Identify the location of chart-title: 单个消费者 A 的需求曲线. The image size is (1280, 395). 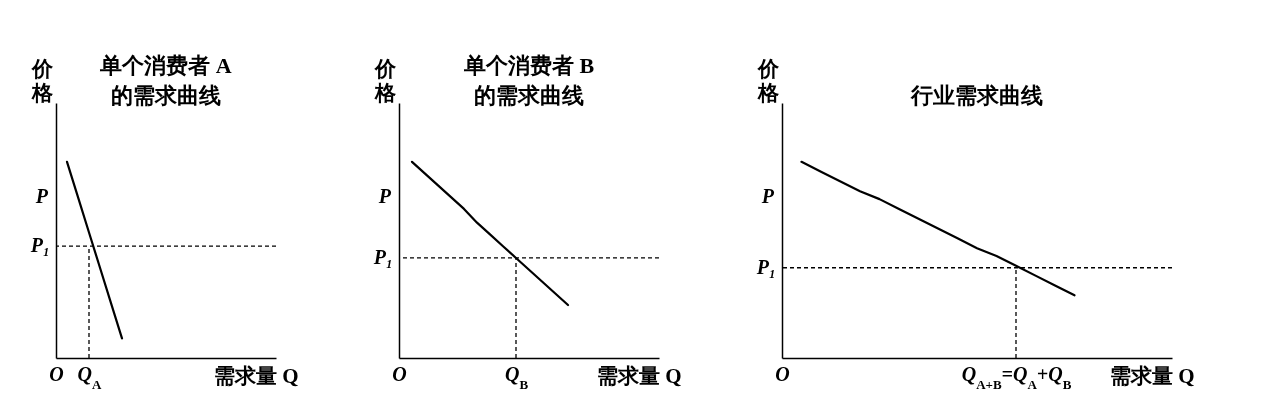
(165, 80).